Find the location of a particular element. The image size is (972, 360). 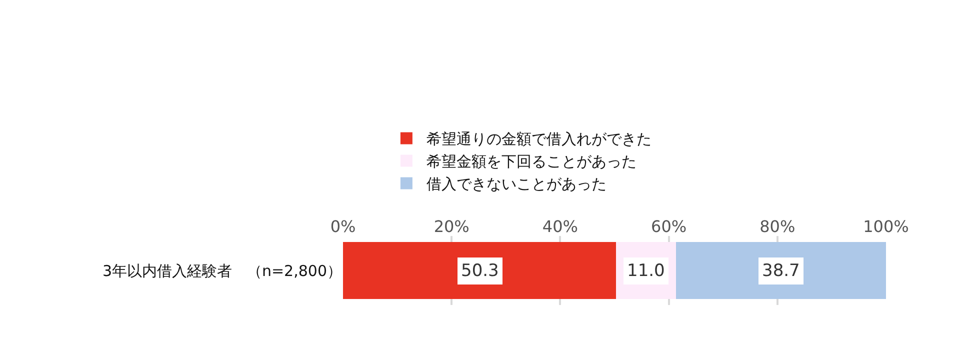

data-label: 38.7 is located at coordinates (781, 271).